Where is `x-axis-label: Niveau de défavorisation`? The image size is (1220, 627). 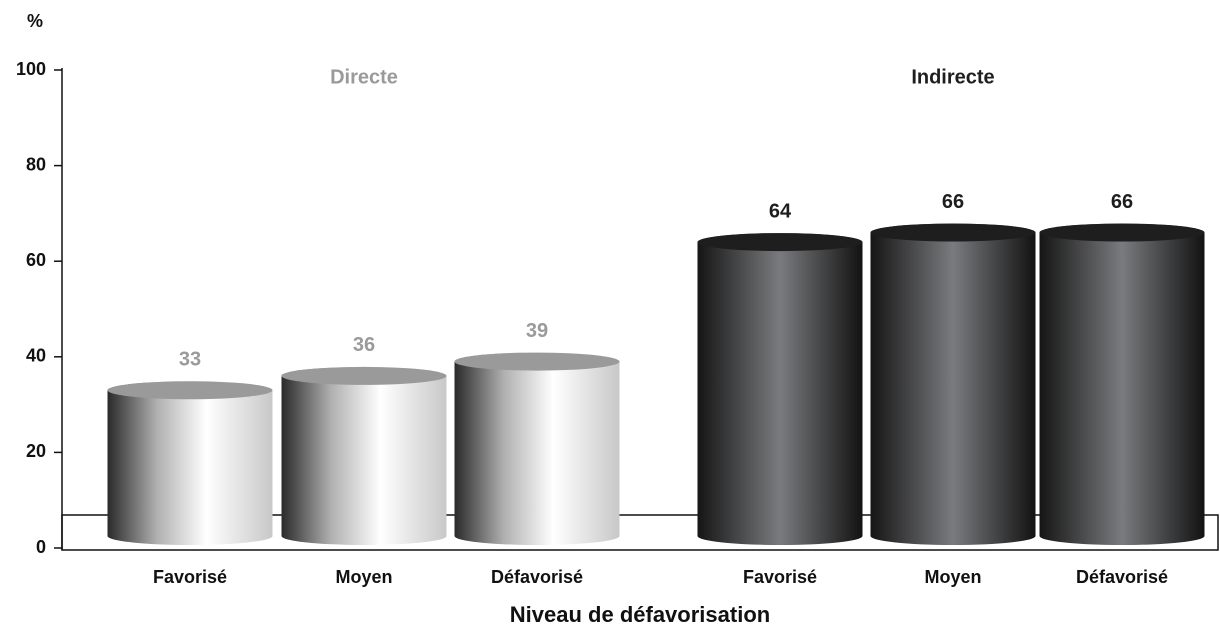 x-axis-label: Niveau de défavorisation is located at coordinates (640, 614).